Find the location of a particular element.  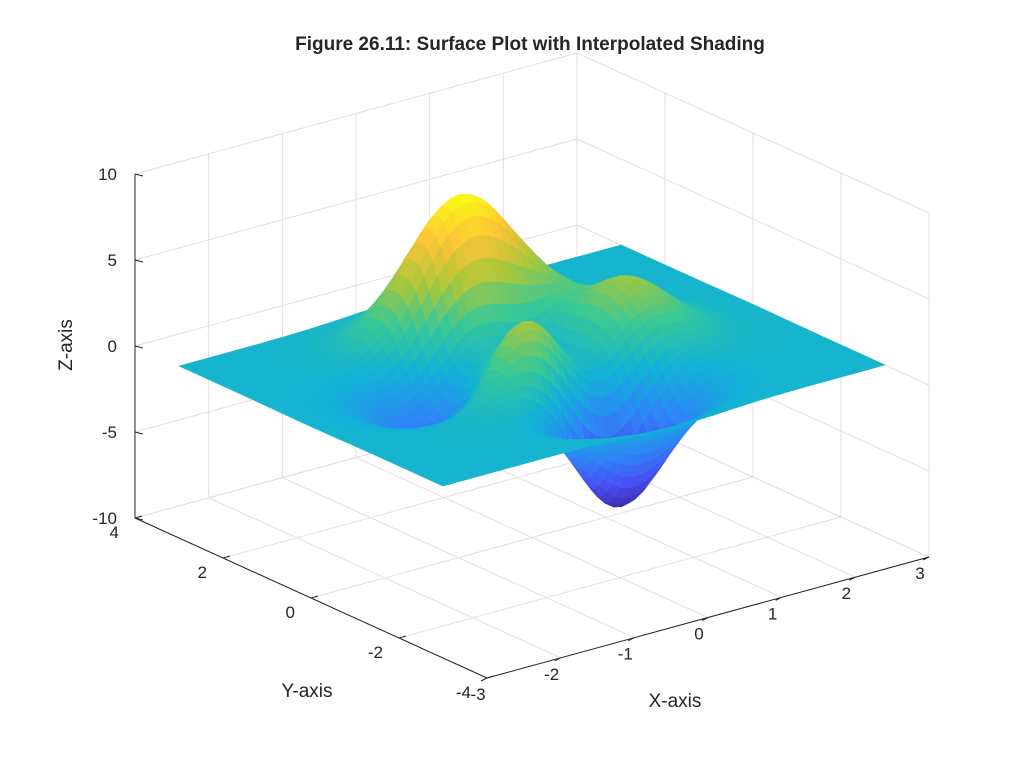

x-tick-label: -2 is located at coordinates (551, 674).